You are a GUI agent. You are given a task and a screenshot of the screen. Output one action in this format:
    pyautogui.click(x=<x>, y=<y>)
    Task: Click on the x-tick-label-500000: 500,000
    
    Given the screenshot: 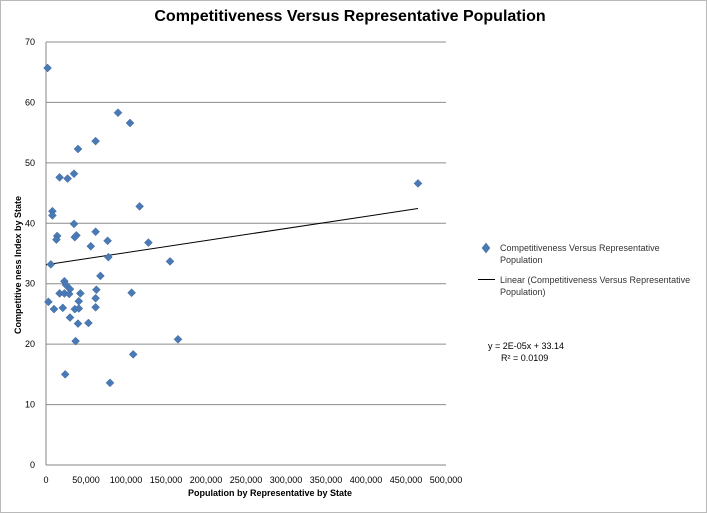 What is the action you would take?
    pyautogui.click(x=446, y=480)
    